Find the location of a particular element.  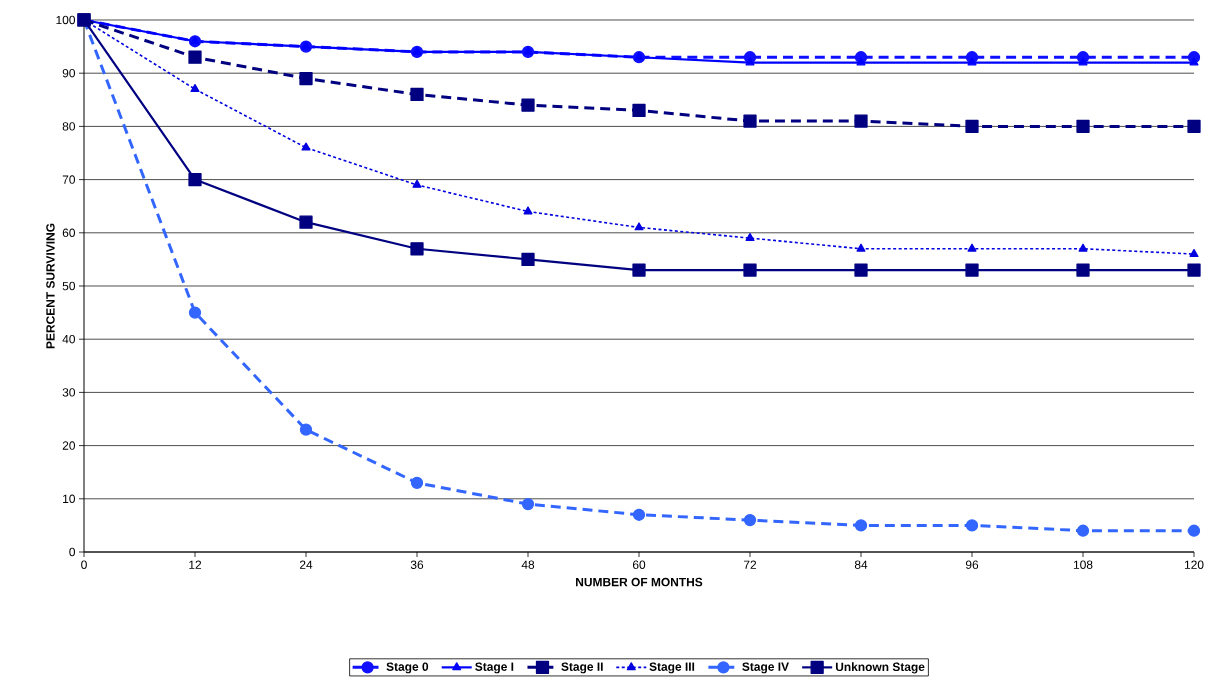

x-tick-label: 108 is located at coordinates (1083, 564).